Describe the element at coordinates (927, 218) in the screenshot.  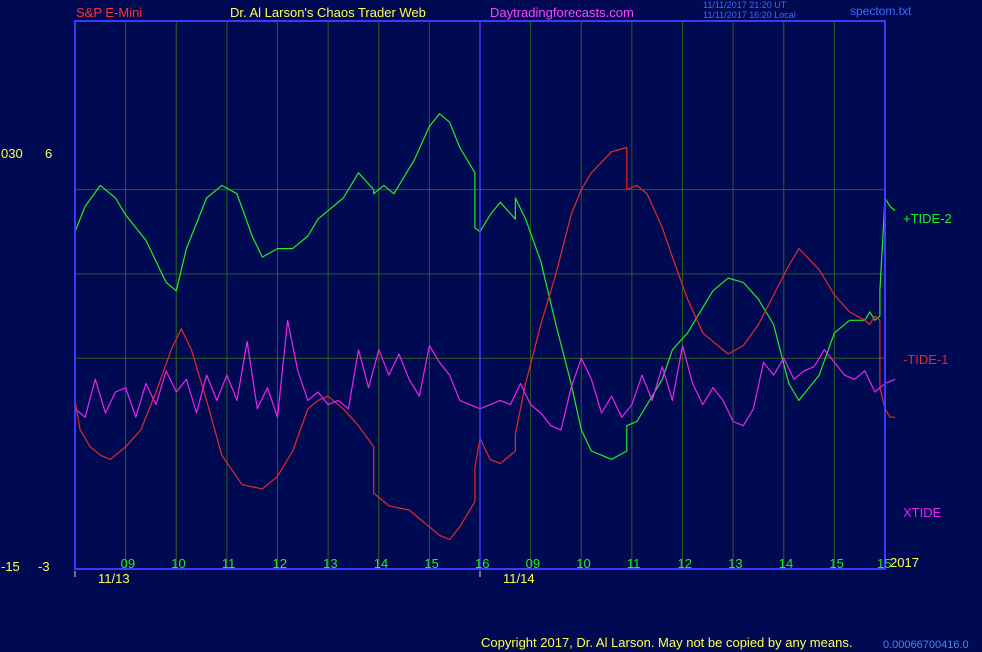
I see `legend-plus-tide: +TIDE-2` at that location.